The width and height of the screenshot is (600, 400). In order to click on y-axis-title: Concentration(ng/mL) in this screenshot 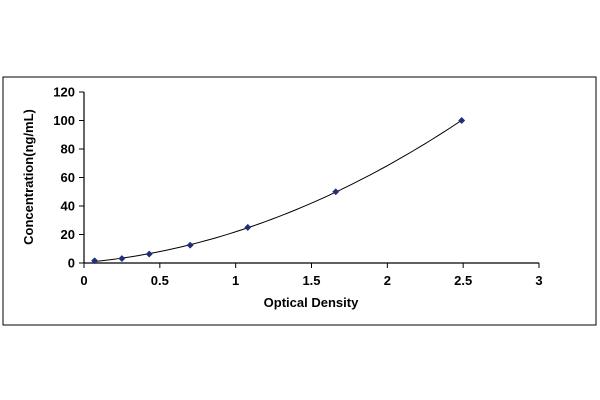, I will do `click(28, 177)`.